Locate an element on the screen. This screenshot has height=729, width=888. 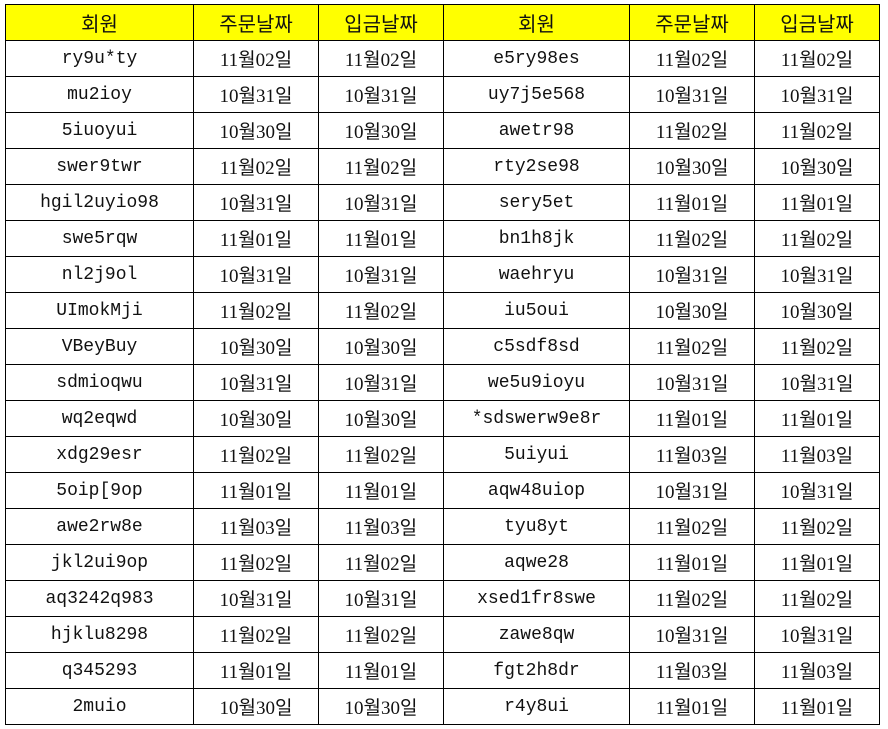
header-member-2: 회원 is located at coordinates (536, 22).